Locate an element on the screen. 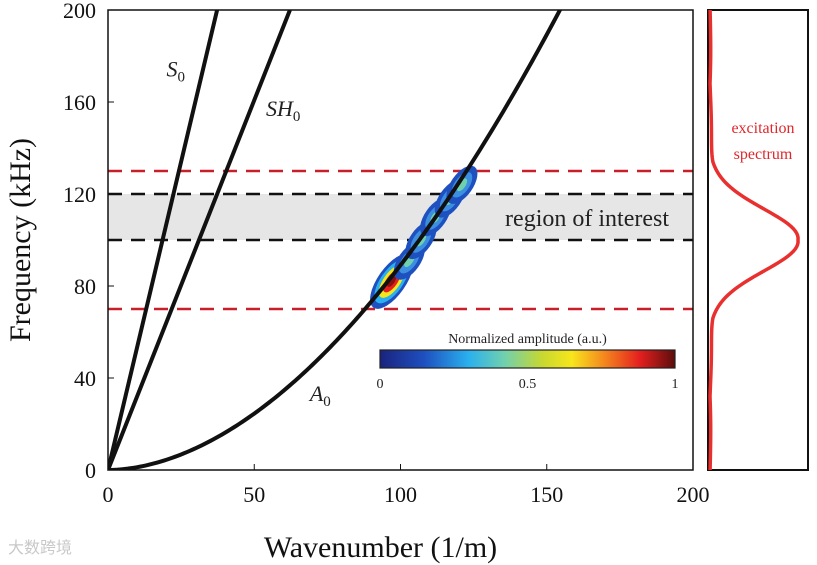 The width and height of the screenshot is (817, 565). y-tick-label: 40 is located at coordinates (85, 378).